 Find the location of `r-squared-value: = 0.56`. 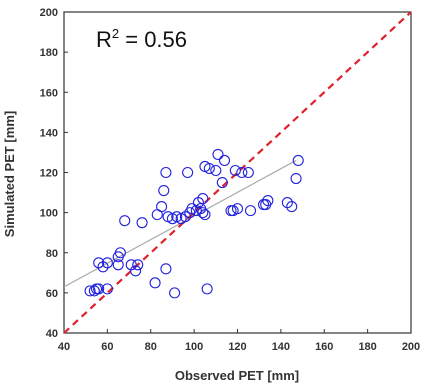

r-squared-value: = 0.56 is located at coordinates (153, 39).